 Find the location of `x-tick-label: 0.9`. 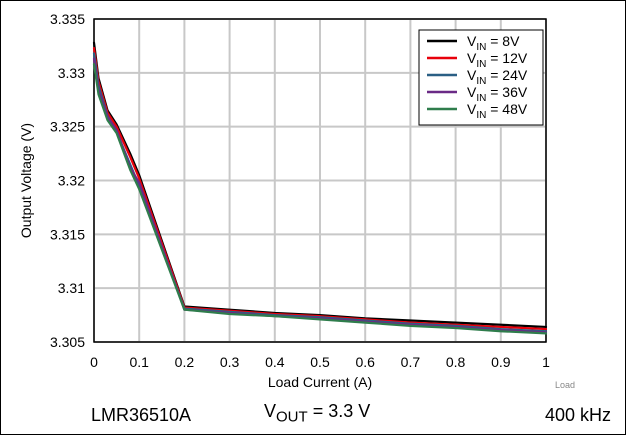

x-tick-label: 0.9 is located at coordinates (501, 362).